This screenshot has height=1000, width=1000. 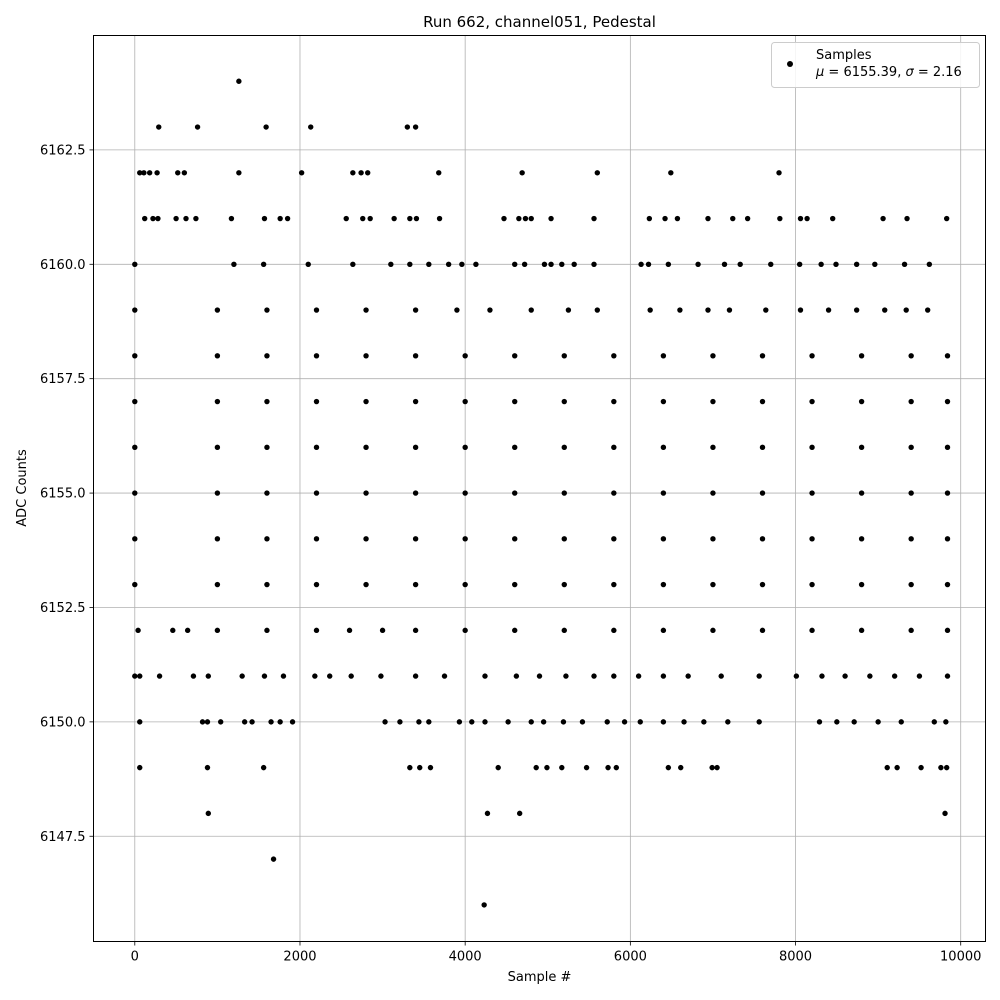 I want to click on legend: Samples μ = 6155.39, σ = 2.16, so click(x=875, y=65).